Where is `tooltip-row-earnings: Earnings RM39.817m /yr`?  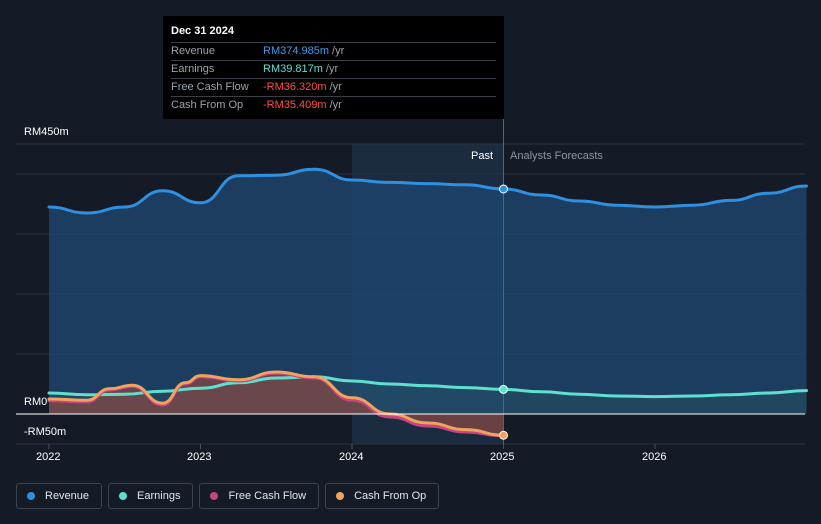 tooltip-row-earnings: Earnings RM39.817m /yr is located at coordinates (333, 70).